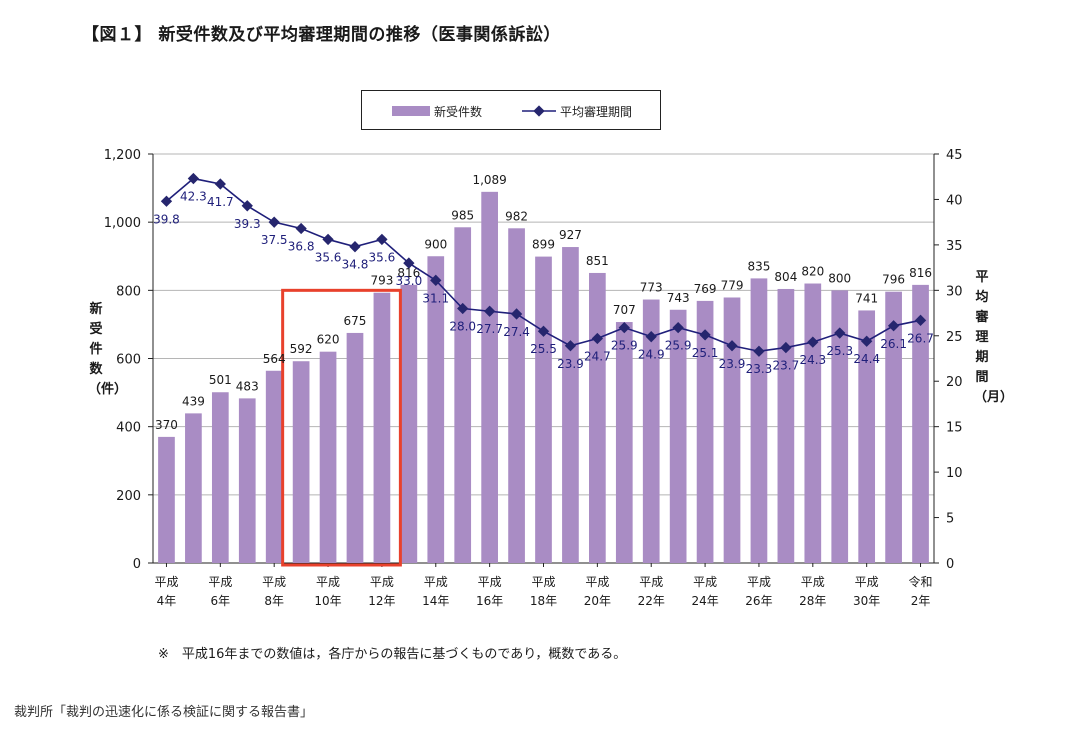  What do you see at coordinates (921, 581) in the screenshot?
I see `x-tick-label: 令和` at bounding box center [921, 581].